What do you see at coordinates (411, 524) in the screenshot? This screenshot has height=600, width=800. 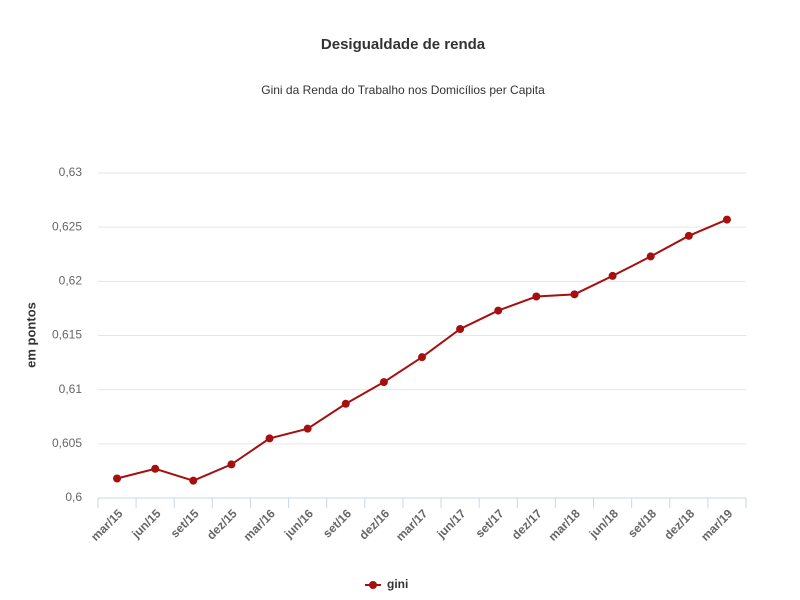 I see `x-tick-label: mar/17` at bounding box center [411, 524].